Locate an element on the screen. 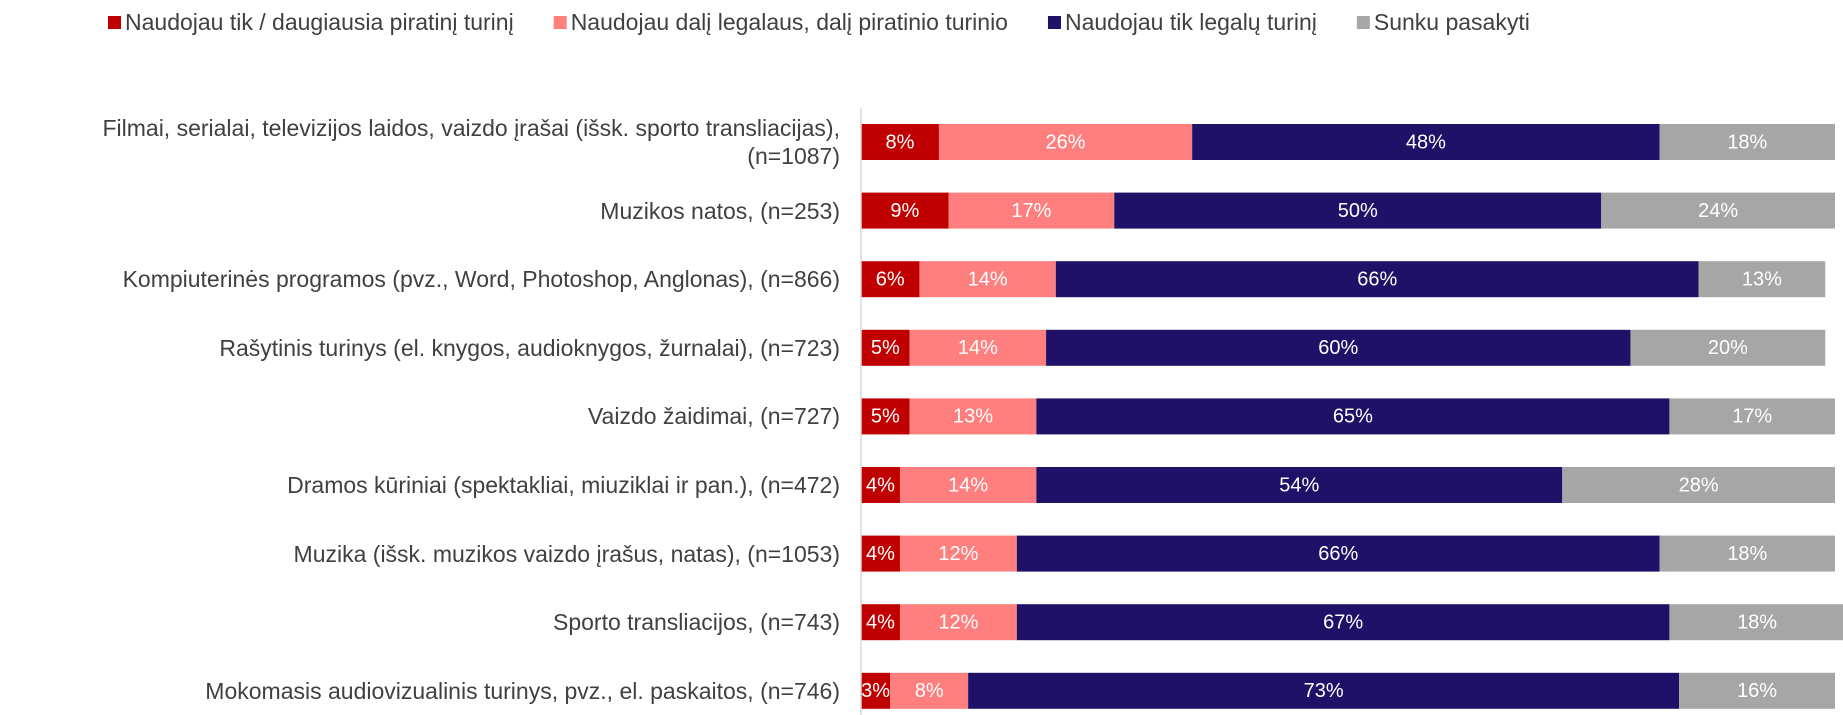 The width and height of the screenshot is (1843, 715). data-label: 16% is located at coordinates (1757, 691).